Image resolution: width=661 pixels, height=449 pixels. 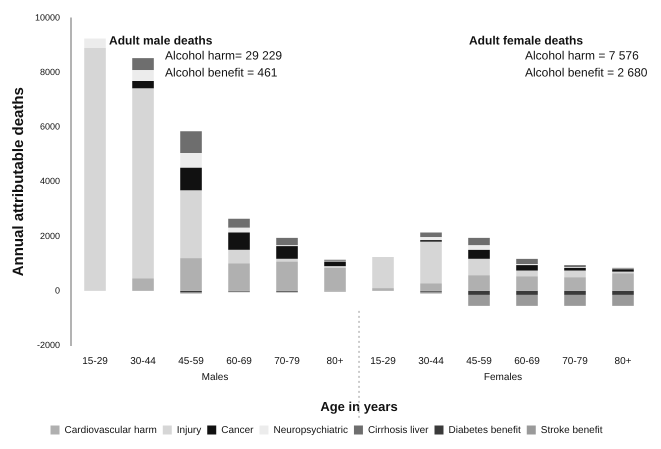 I want to click on annotation: Alcohol harm= 29 229, so click(x=223, y=55).